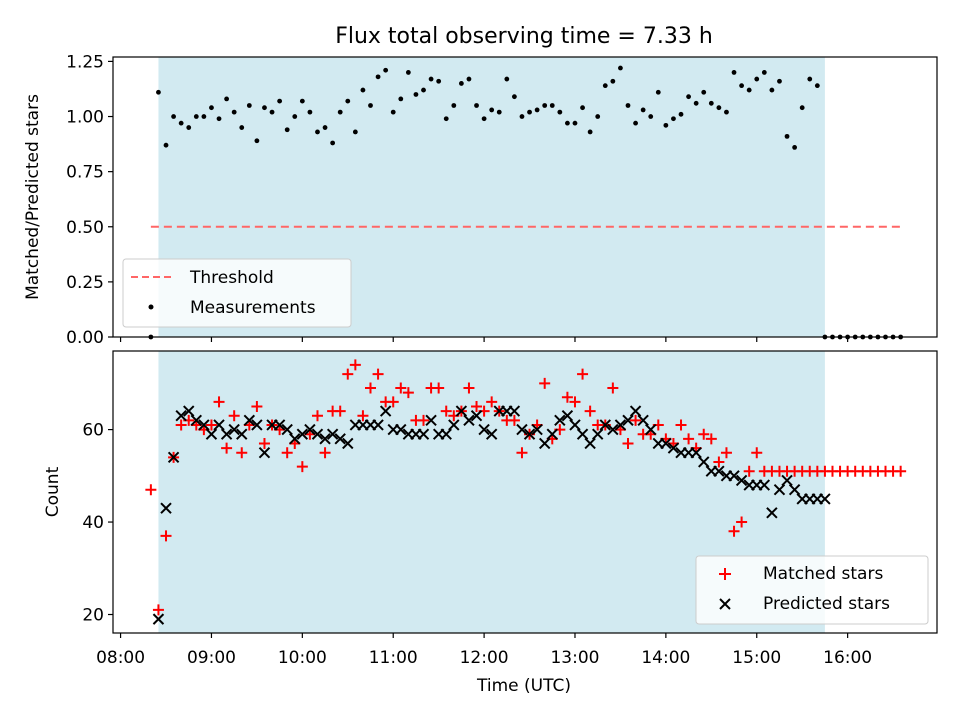  What do you see at coordinates (231, 278) in the screenshot?
I see `legend-threshold-label: Threshold` at bounding box center [231, 278].